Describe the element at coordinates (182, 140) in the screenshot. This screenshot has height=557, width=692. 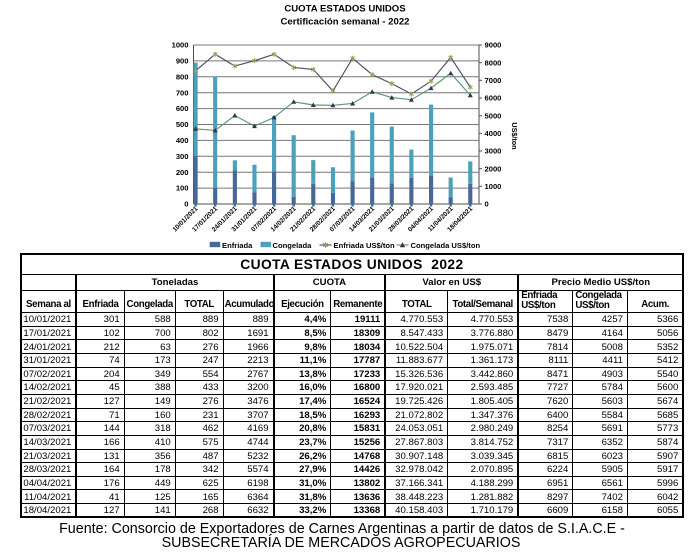
I see `svg-text: 400` at that location.